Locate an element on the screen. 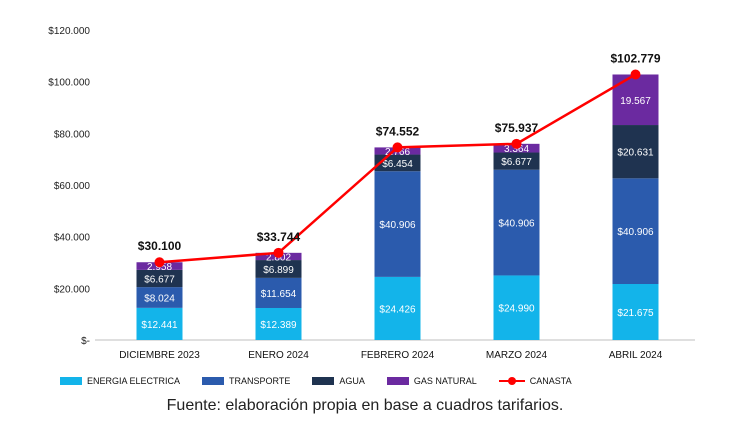  legend-item-agua: AGUA is located at coordinates (338, 381).